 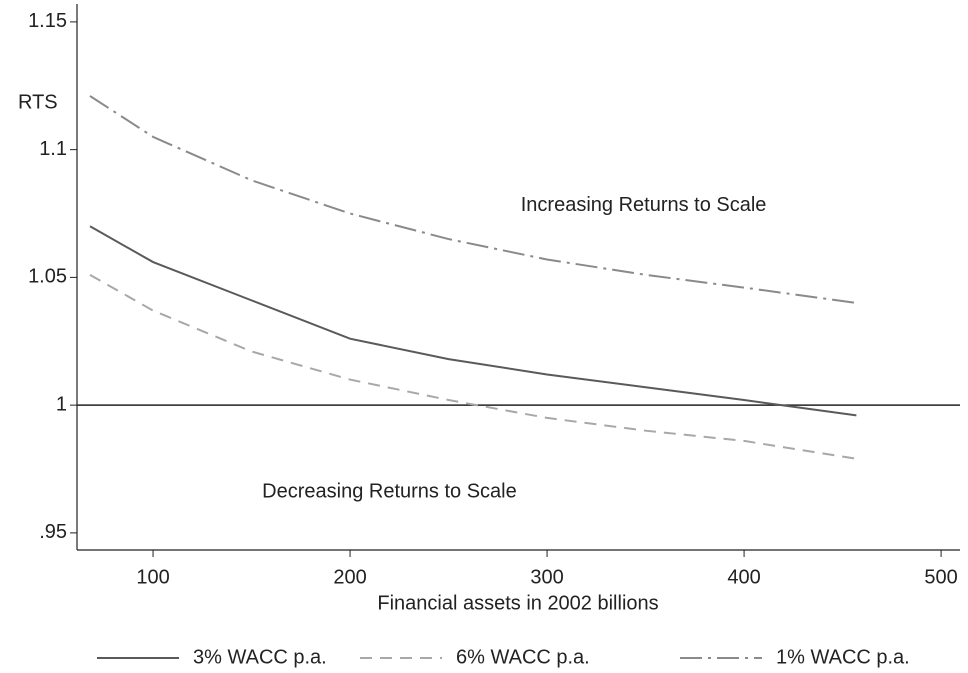 I want to click on x-tick-label: 500, so click(x=940, y=577).